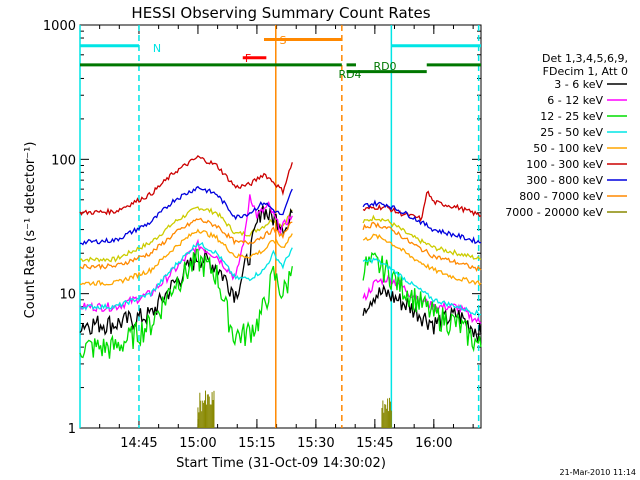 This screenshot has width=640, height=480. I want to click on legend-entry-label: 12 - 25 keV, so click(571, 116).